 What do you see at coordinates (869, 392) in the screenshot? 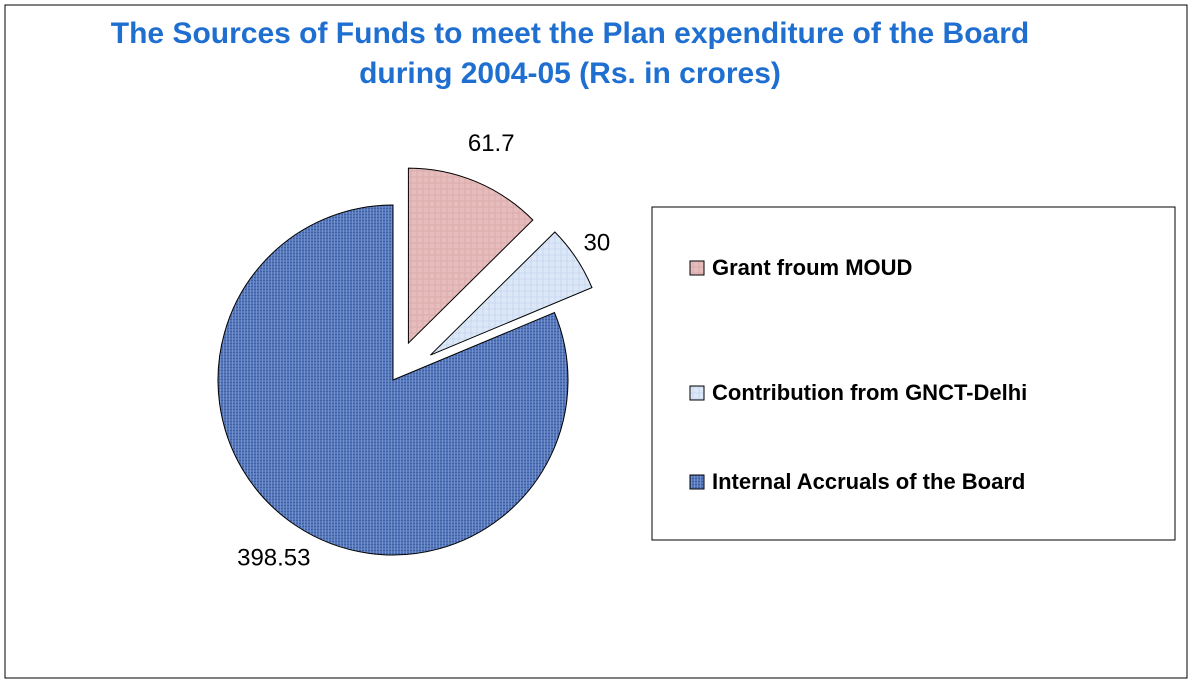
I see `legend-label: Contribution from GNCT-Delhi` at bounding box center [869, 392].